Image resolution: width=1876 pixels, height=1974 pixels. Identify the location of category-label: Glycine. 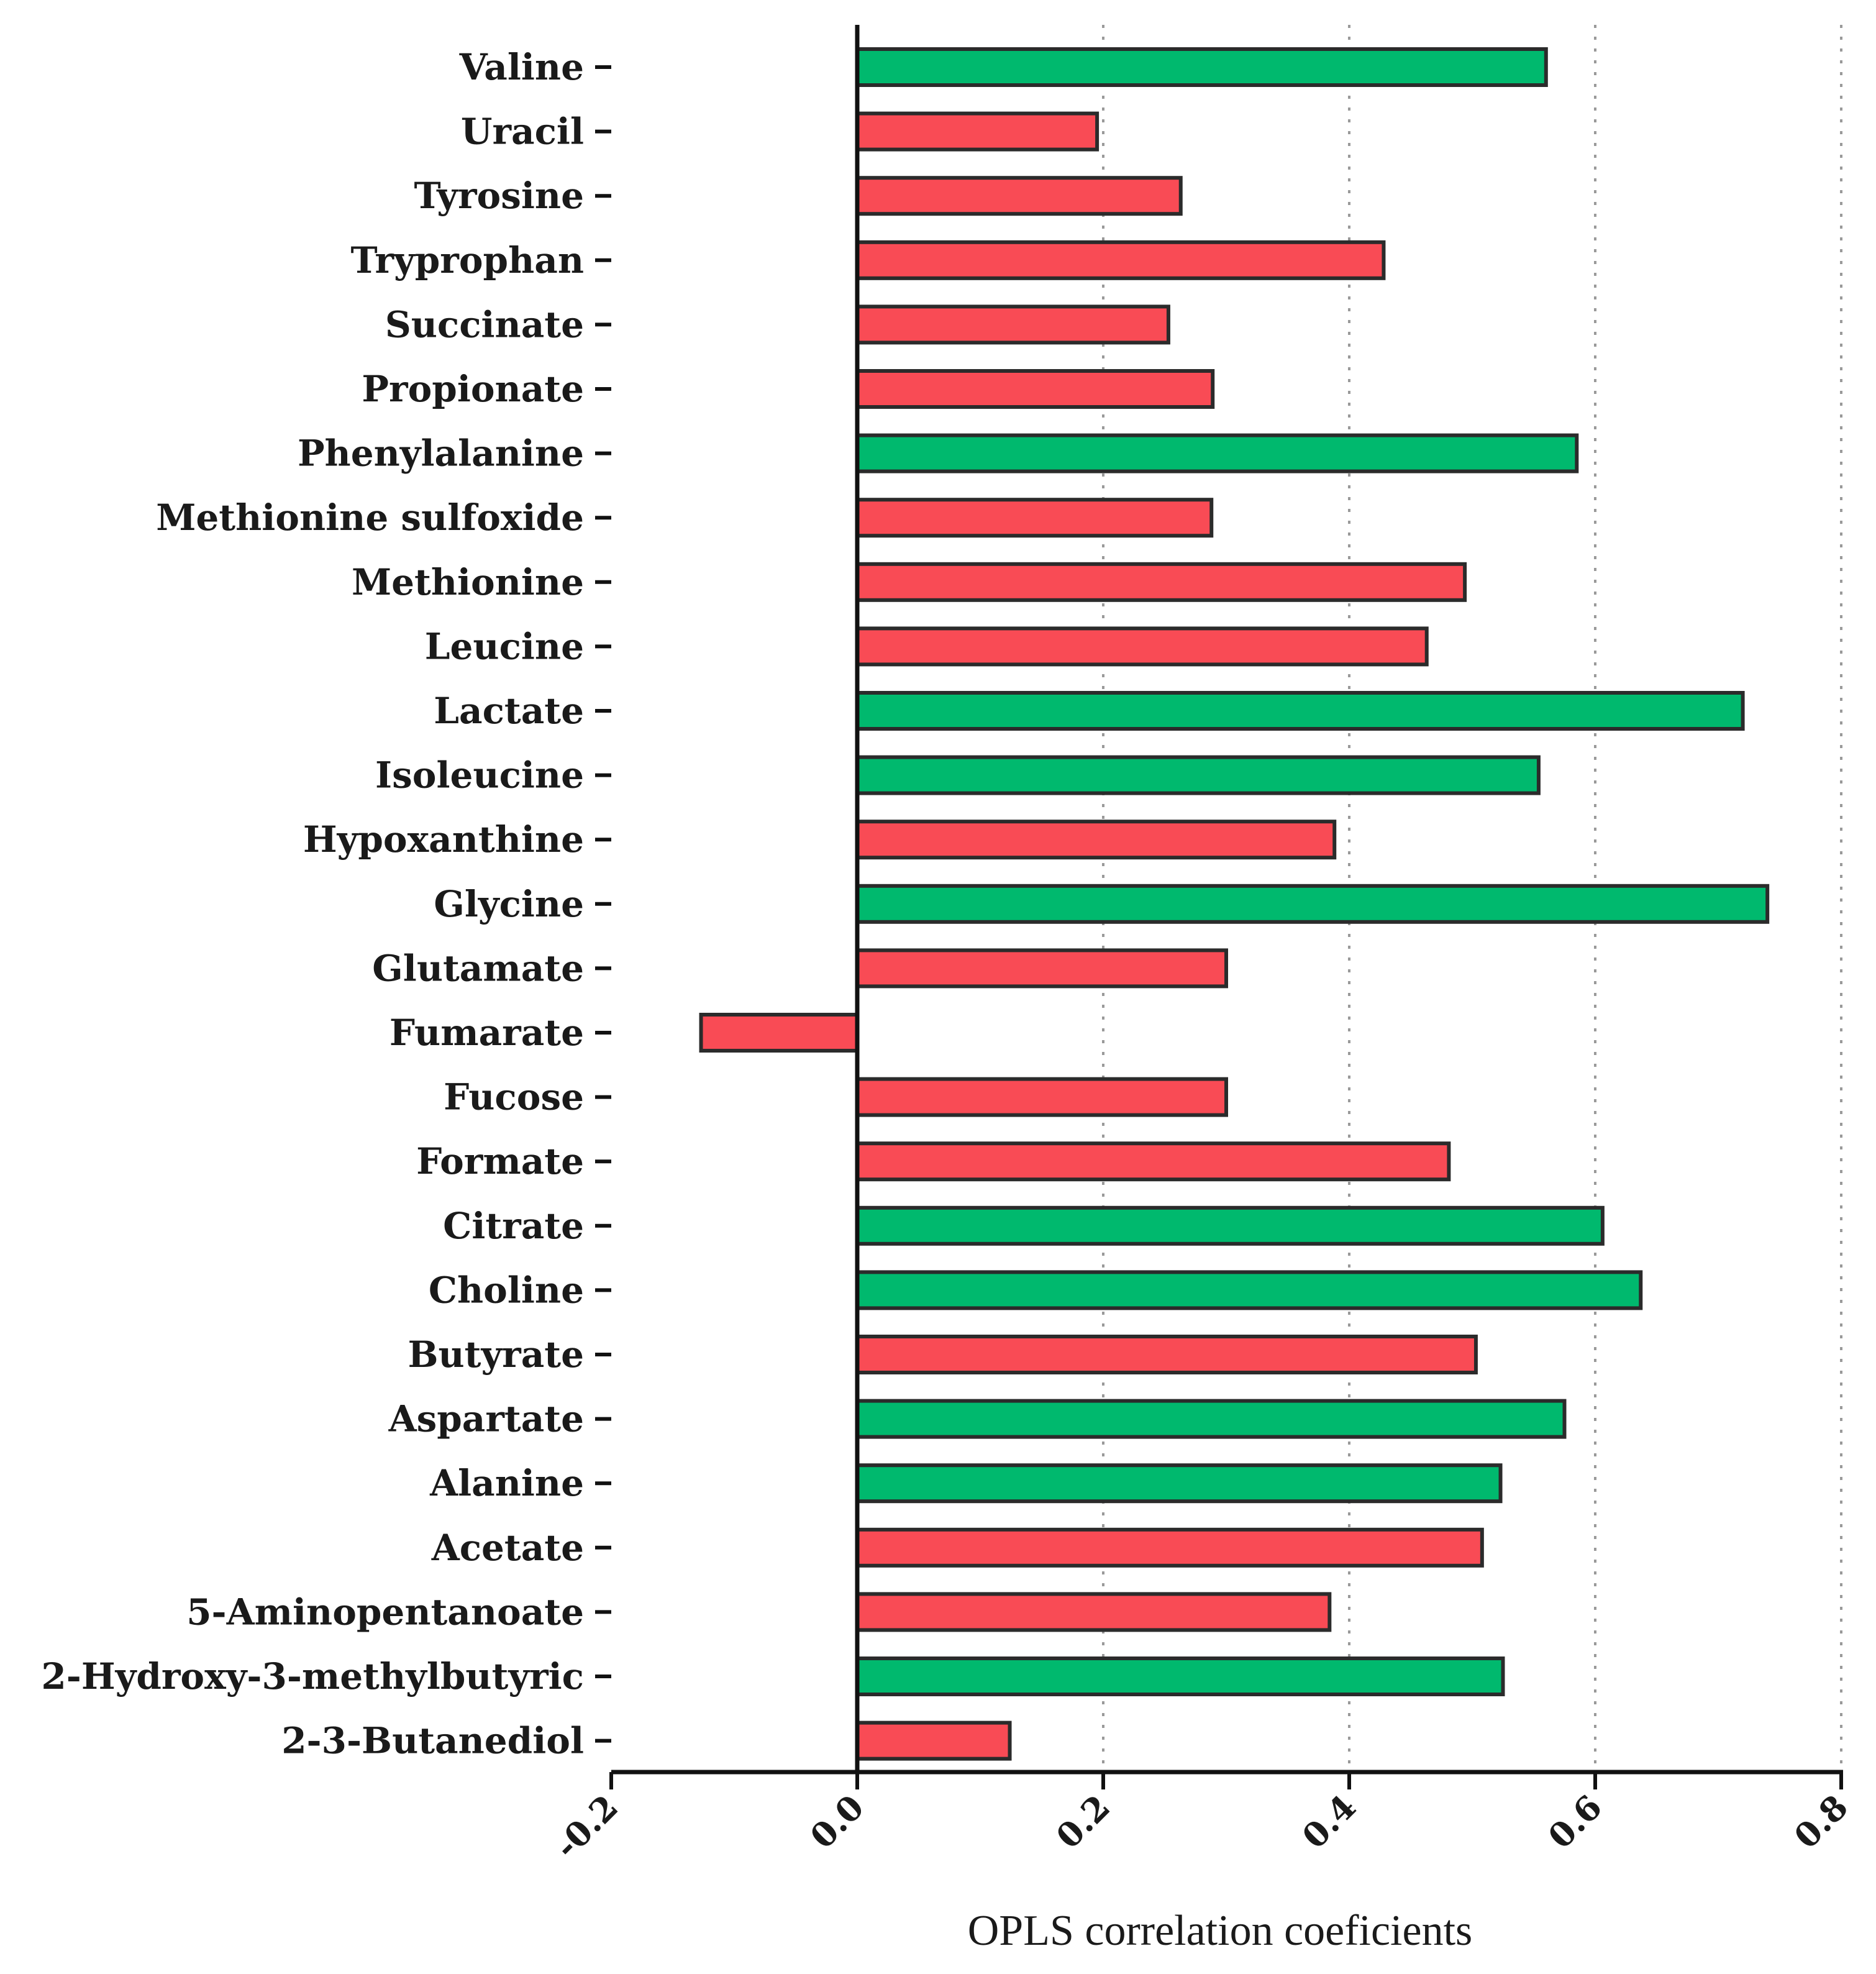
(509, 904).